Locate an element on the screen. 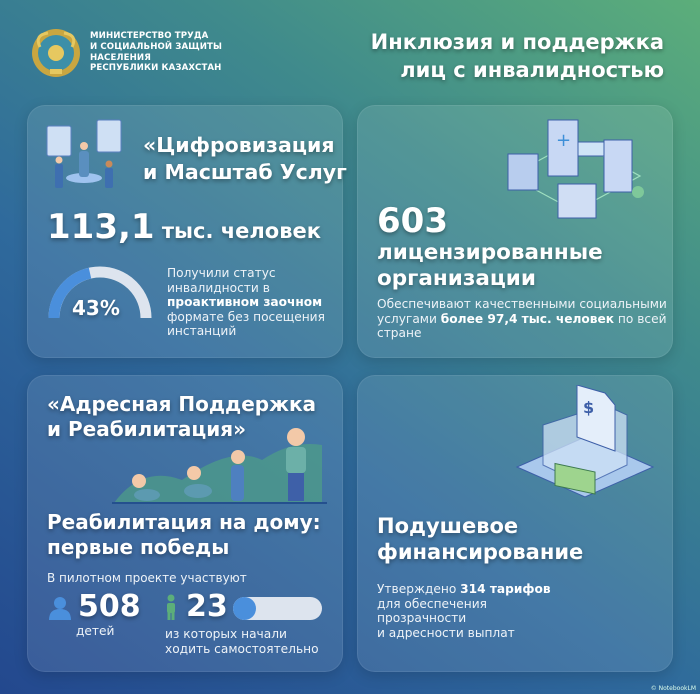 This screenshot has width=700, height=694. people-count: 113,1 тыс. человек is located at coordinates (184, 227).